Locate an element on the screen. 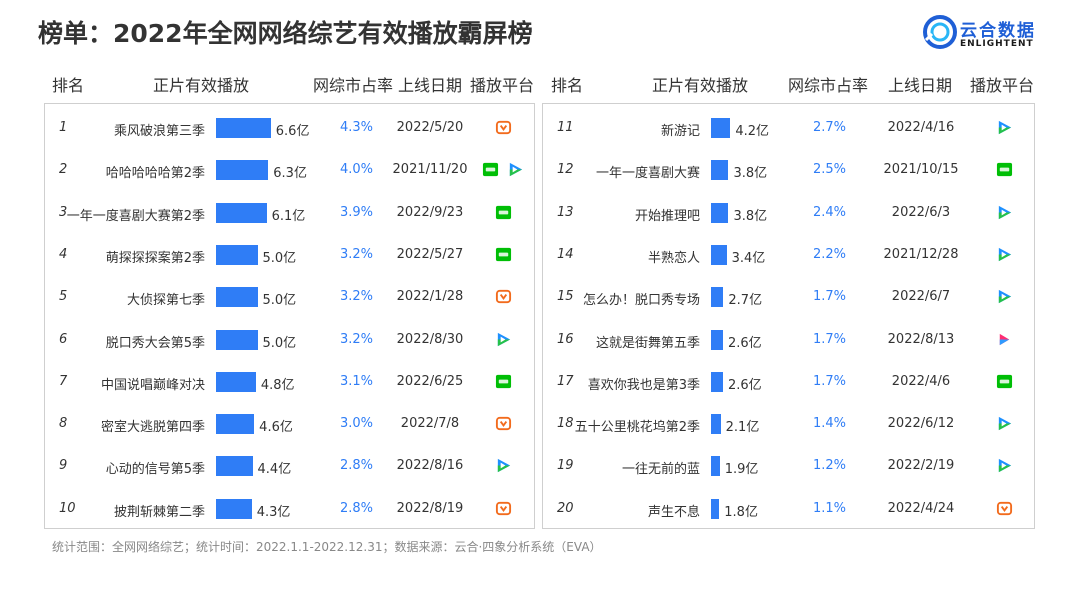 The image size is (1080, 596). row-rank: 20 is located at coordinates (565, 508).